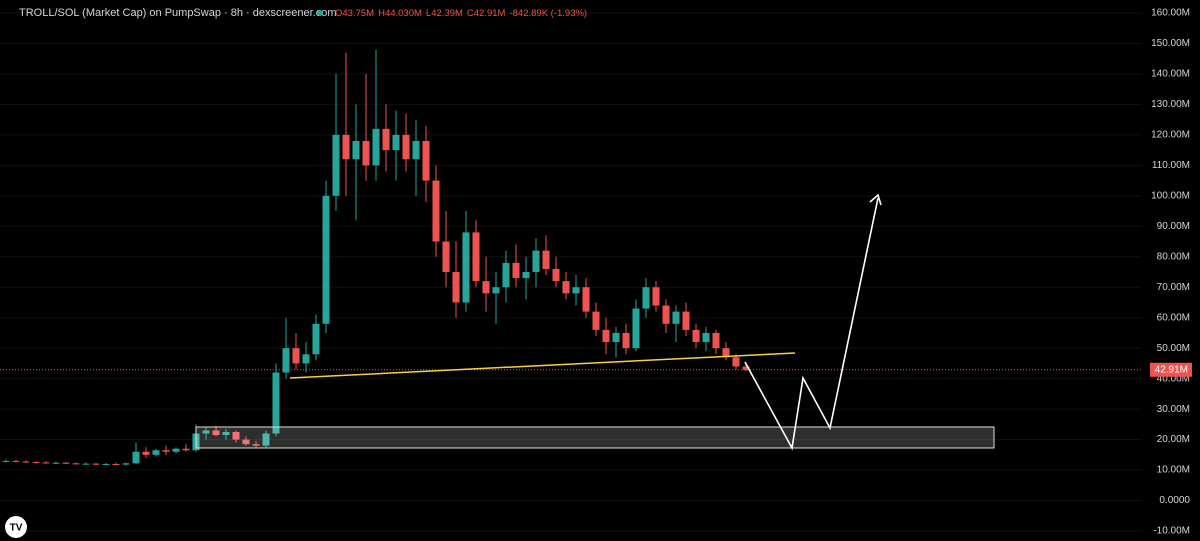 This screenshot has width=1200, height=541. What do you see at coordinates (1173, 287) in the screenshot?
I see `y-tick-label: 70.00M` at bounding box center [1173, 287].